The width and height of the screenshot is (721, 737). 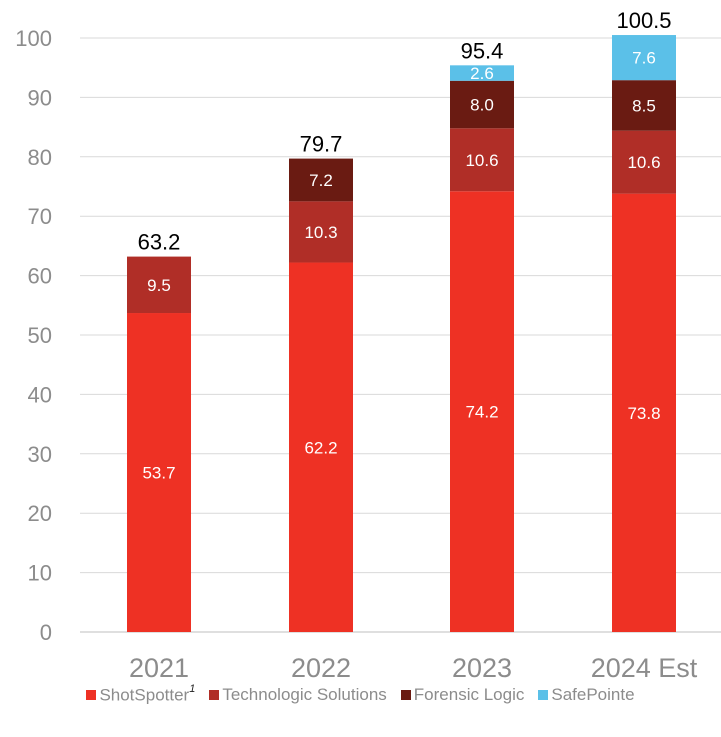 I want to click on data-label: 62.2, so click(x=320, y=447).